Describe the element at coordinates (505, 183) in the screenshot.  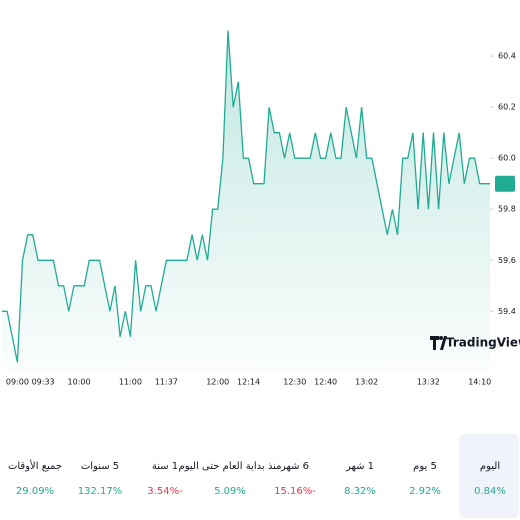
I see `last-value-tag` at that location.